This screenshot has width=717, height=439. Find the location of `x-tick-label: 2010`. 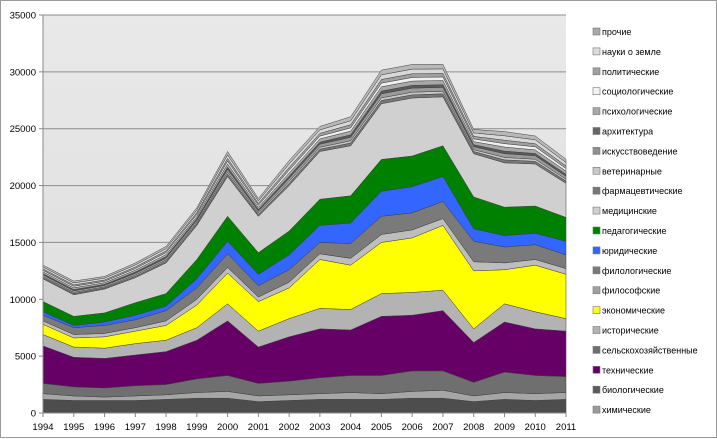

x-tick-label: 2010 is located at coordinates (535, 427).